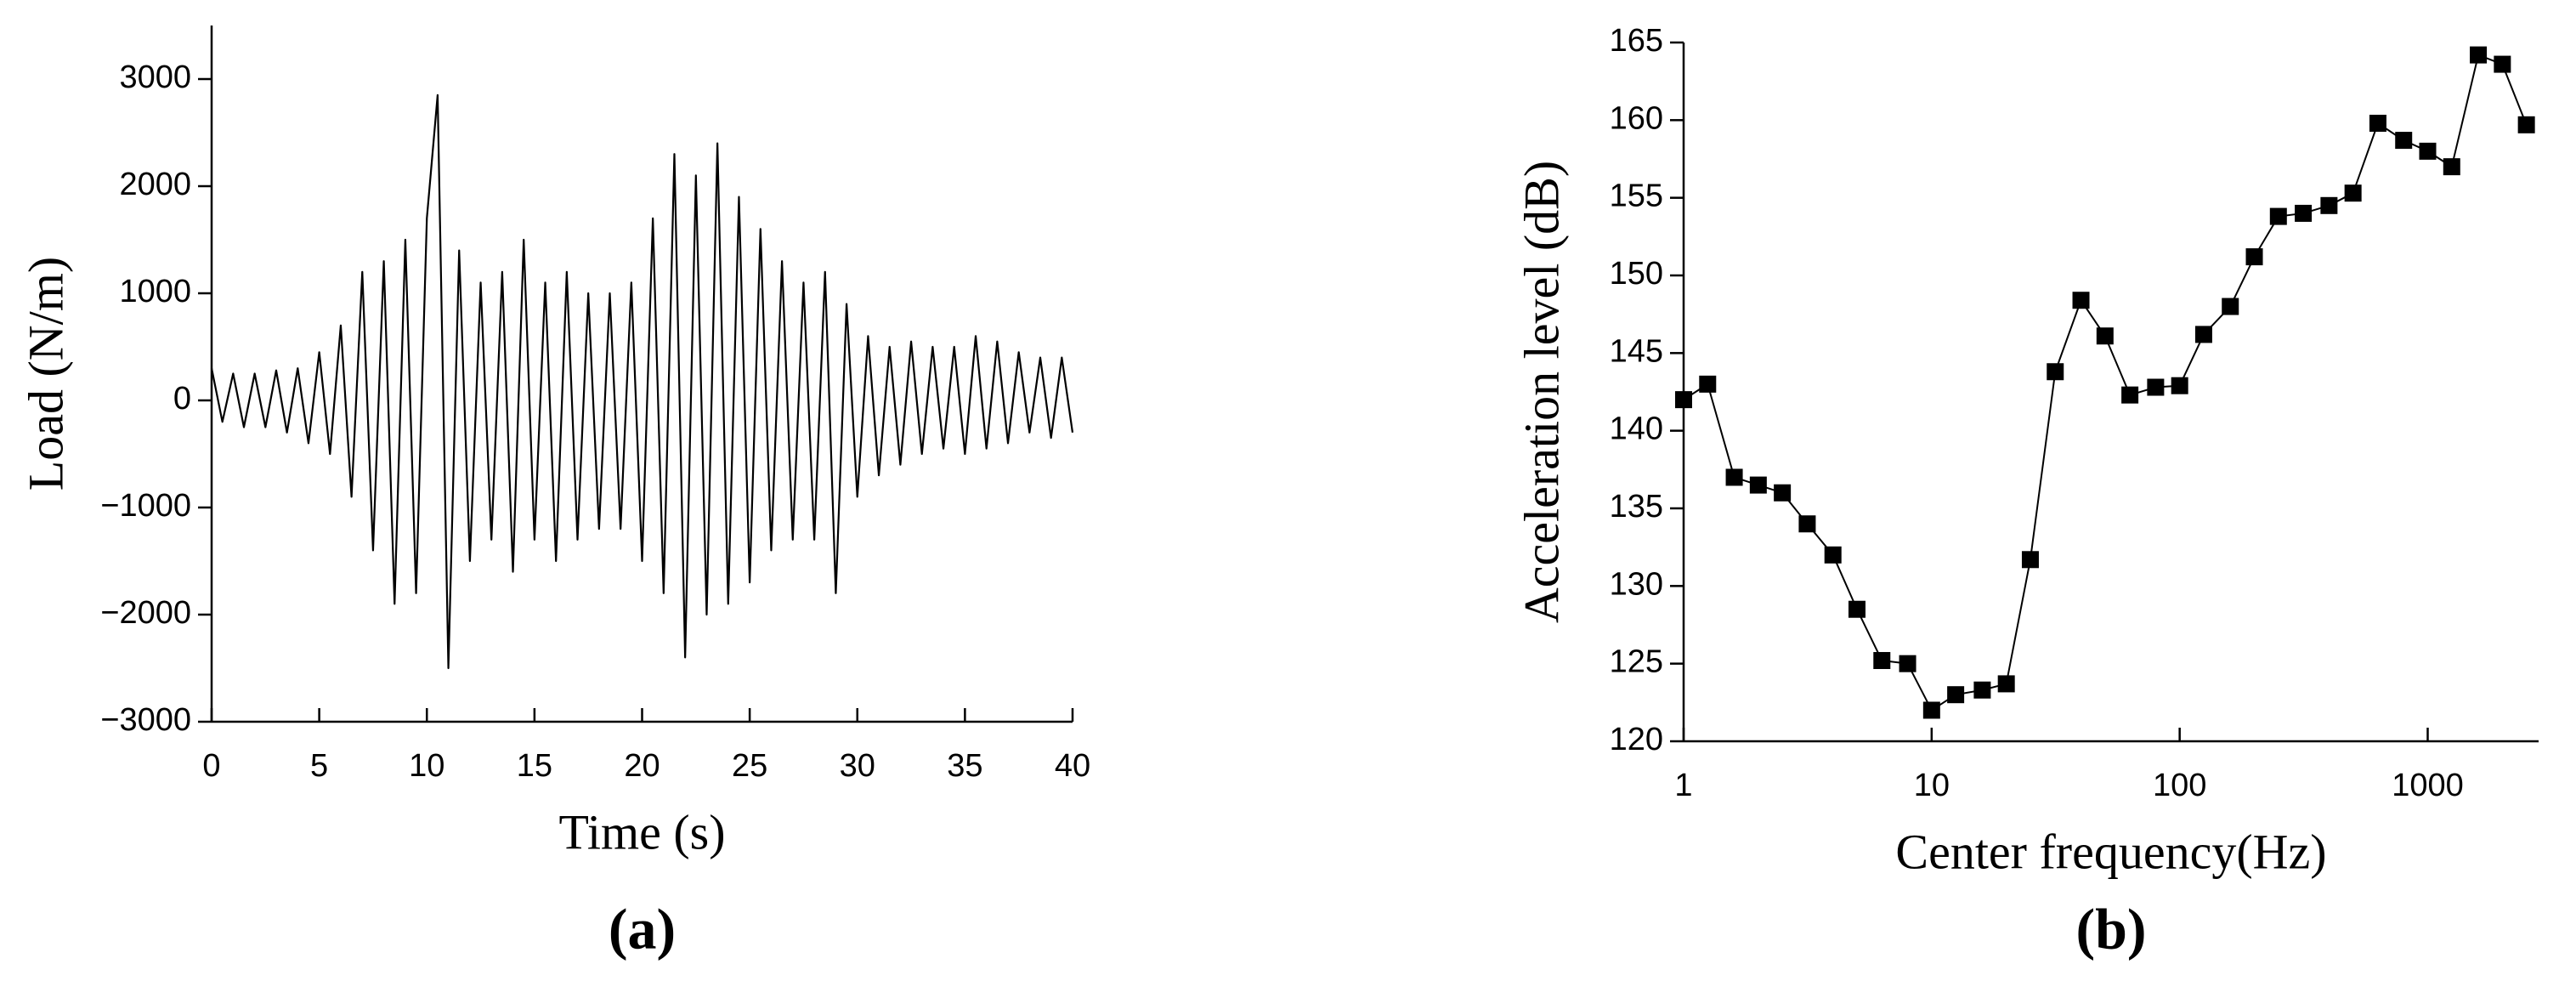 This screenshot has height=981, width=2576. What do you see at coordinates (2179, 785) in the screenshot?
I see `x-tick-label: 100` at bounding box center [2179, 785].